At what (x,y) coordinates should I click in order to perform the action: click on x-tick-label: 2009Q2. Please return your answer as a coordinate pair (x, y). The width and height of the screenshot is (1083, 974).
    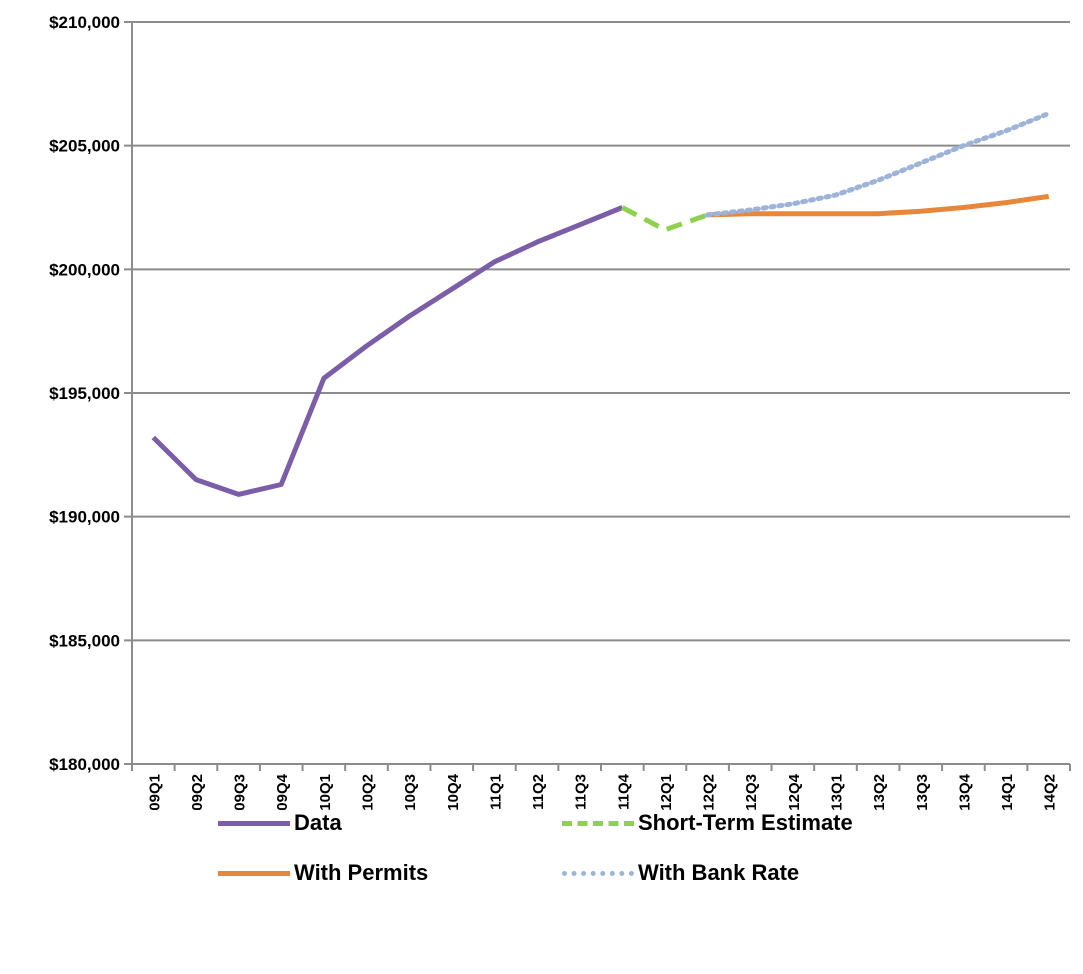
    Looking at the image, I should click on (197, 792).